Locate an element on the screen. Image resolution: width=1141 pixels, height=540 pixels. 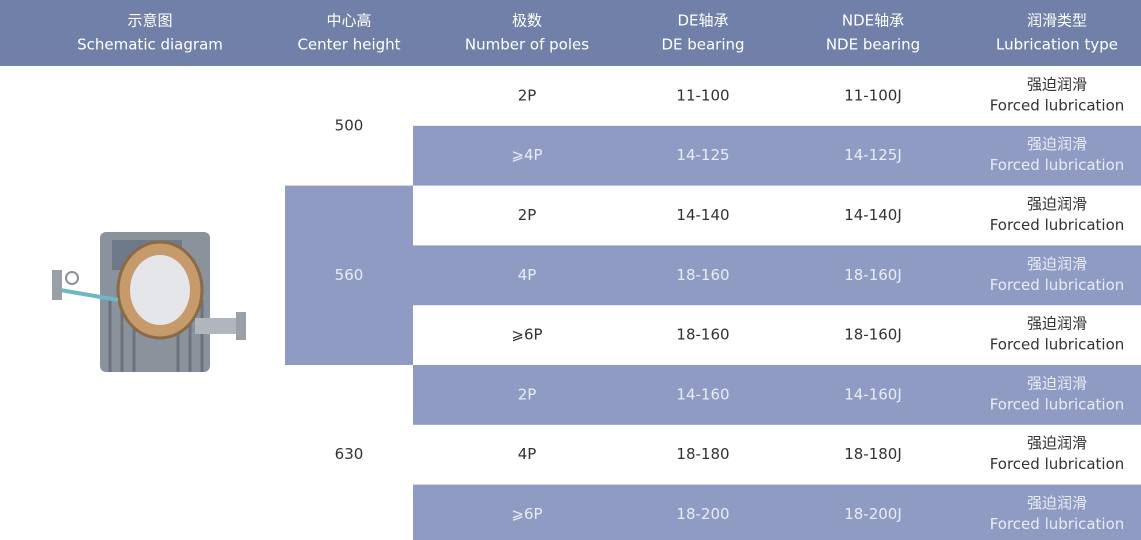
nde-bearing: 14-140J is located at coordinates (873, 215).